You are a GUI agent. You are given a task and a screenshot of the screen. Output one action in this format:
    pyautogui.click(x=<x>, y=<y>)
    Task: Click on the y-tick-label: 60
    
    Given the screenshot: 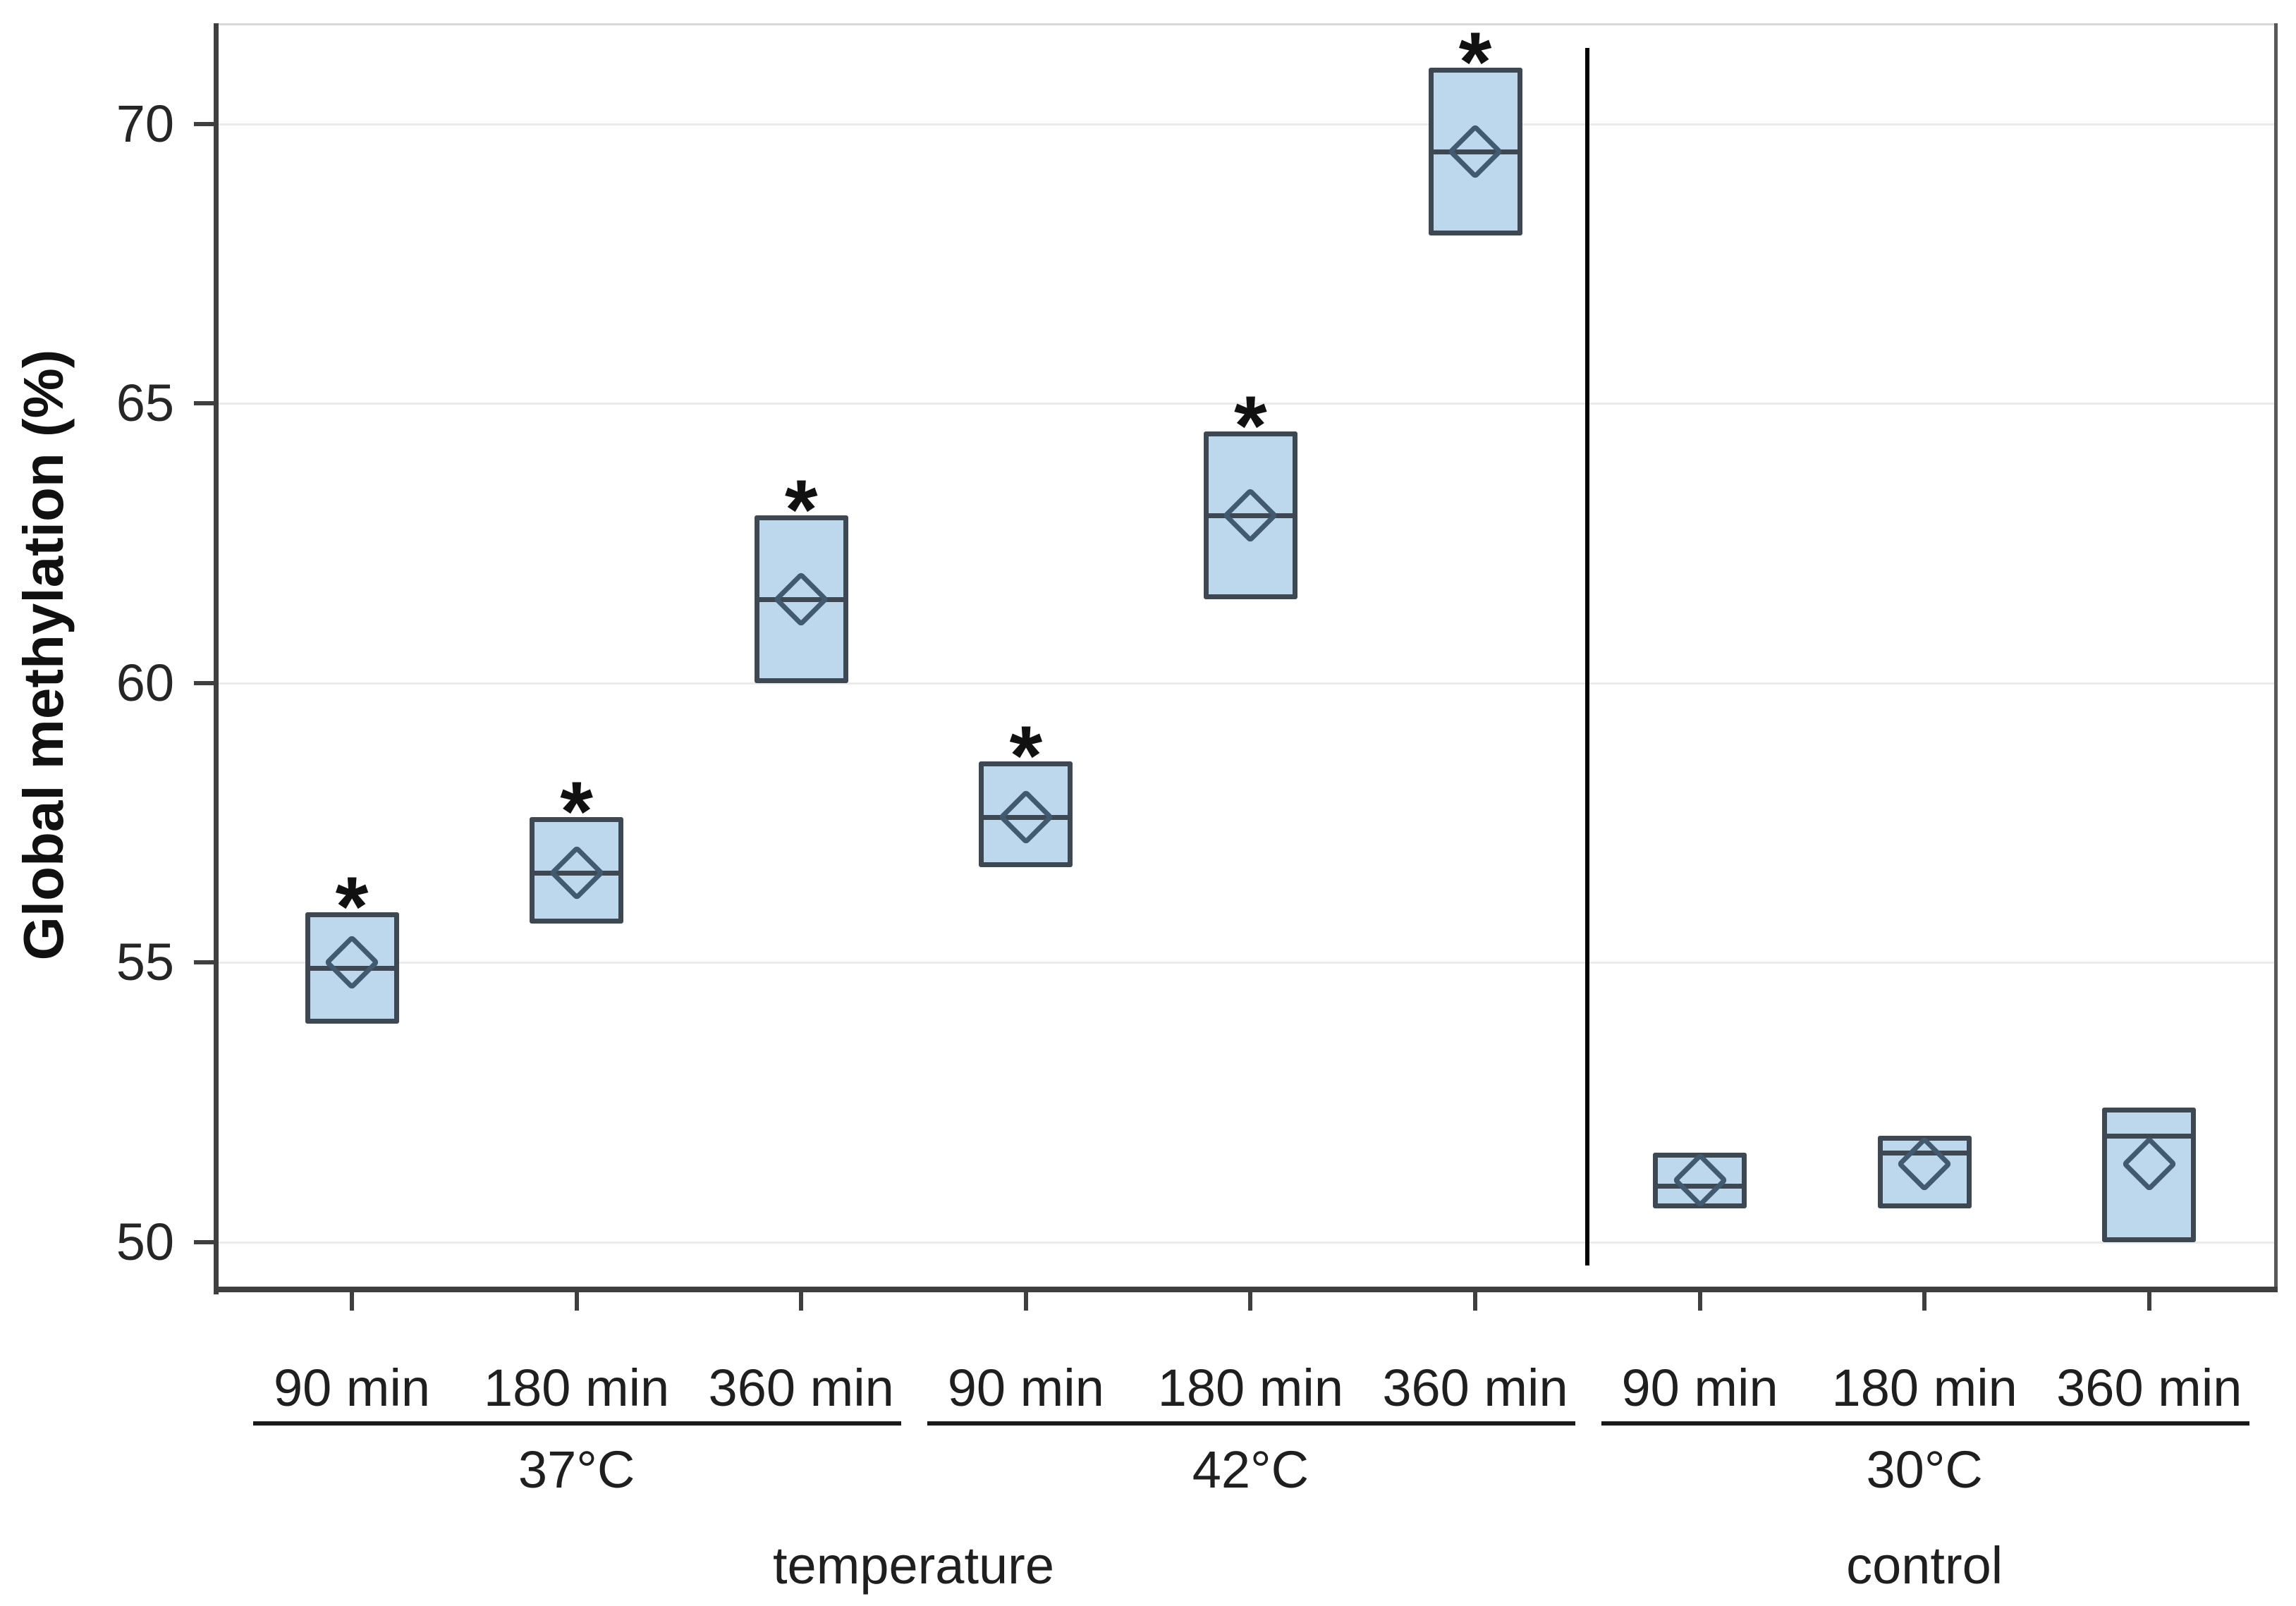 What is the action you would take?
    pyautogui.click(x=145, y=682)
    